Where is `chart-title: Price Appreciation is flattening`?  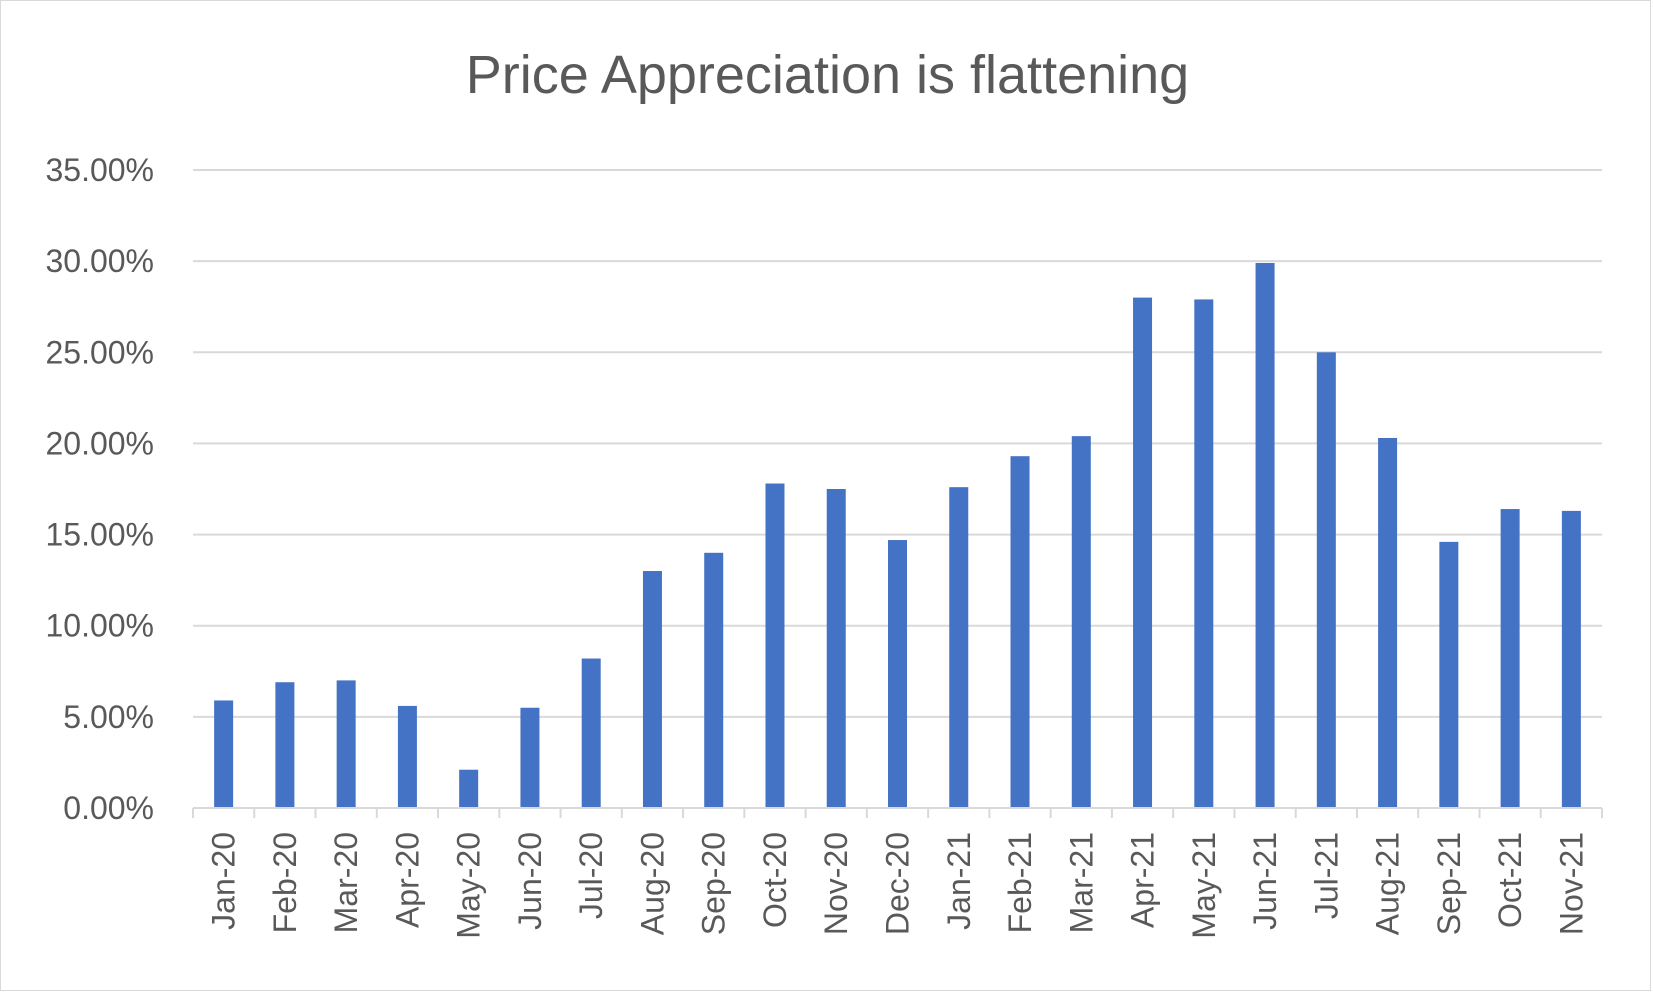 chart-title: Price Appreciation is flattening is located at coordinates (827, 75).